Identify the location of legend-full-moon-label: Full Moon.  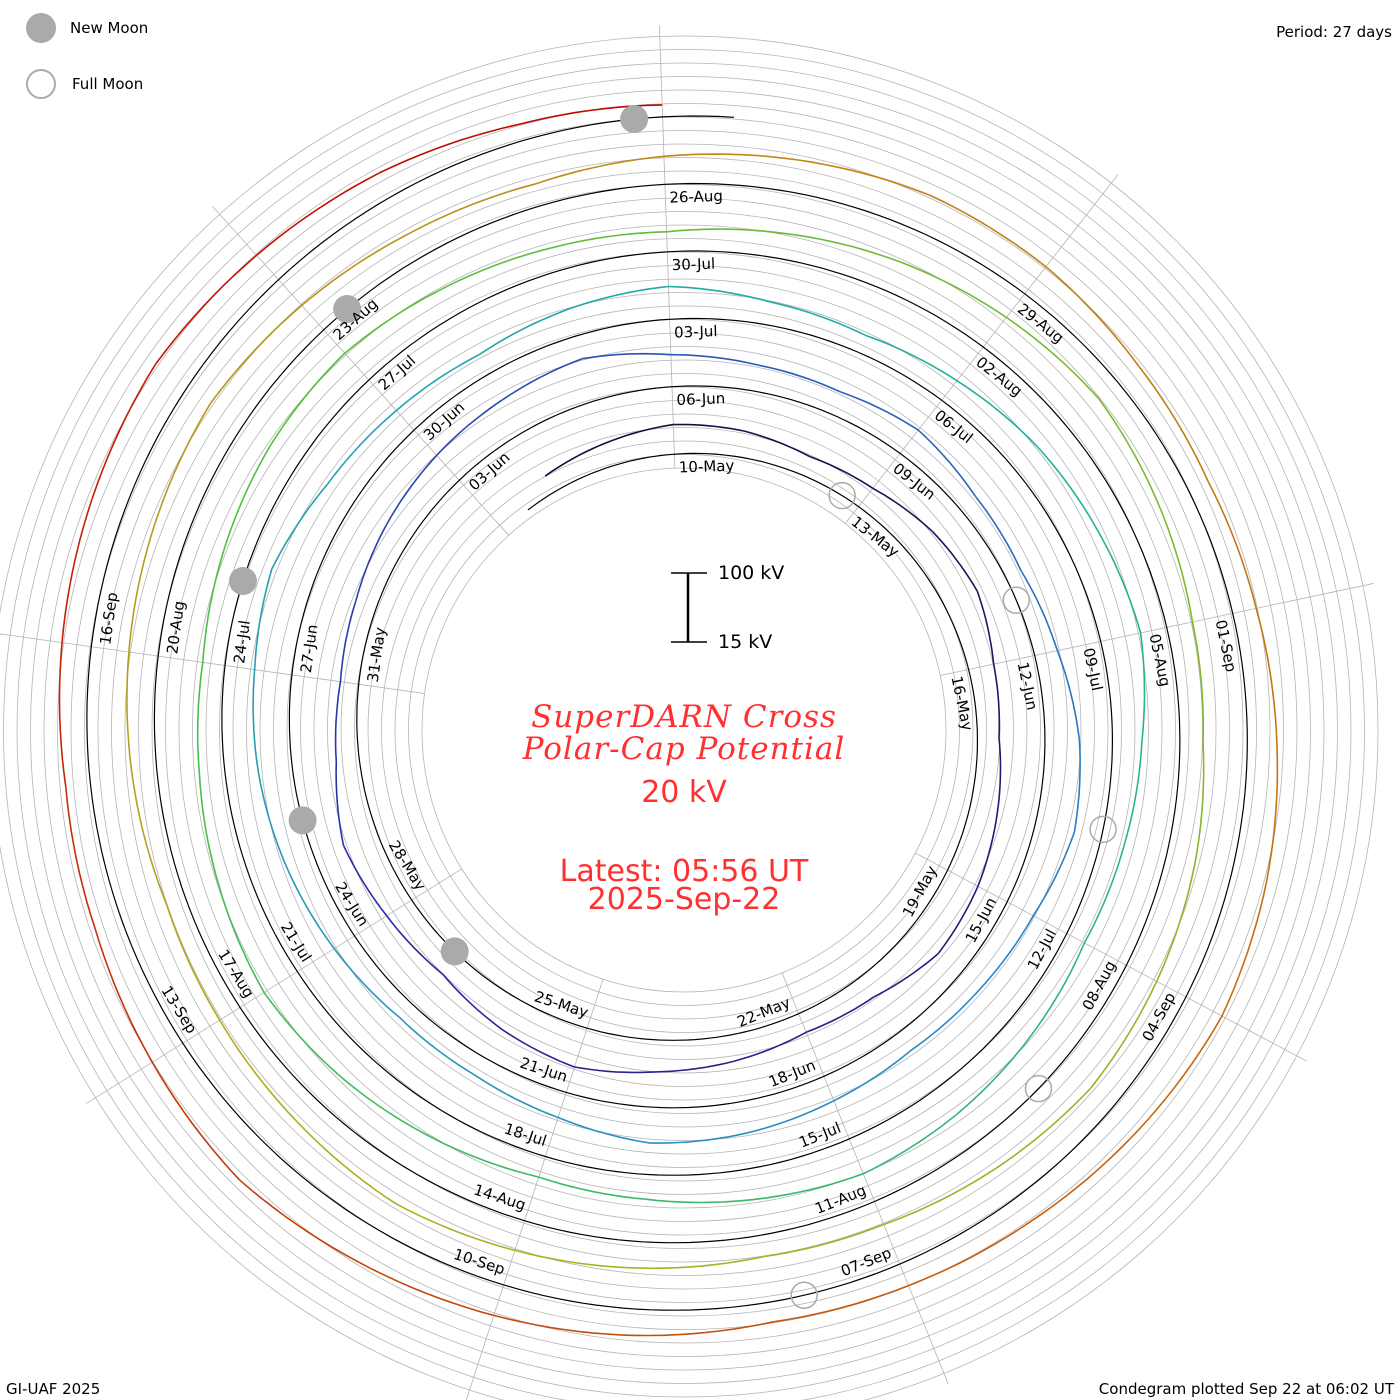
(108, 84).